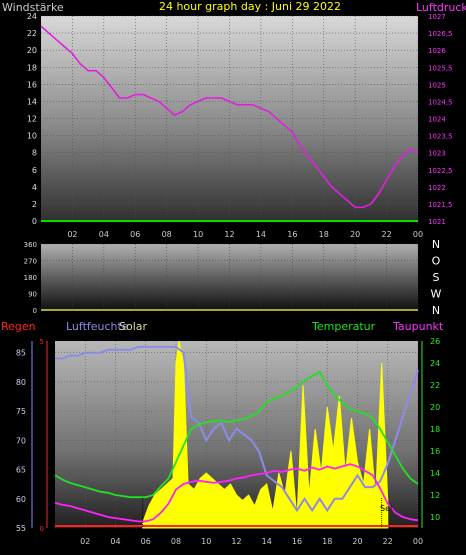  Describe the element at coordinates (32, 119) in the screenshot. I see `wind-tick-label: 12` at that location.